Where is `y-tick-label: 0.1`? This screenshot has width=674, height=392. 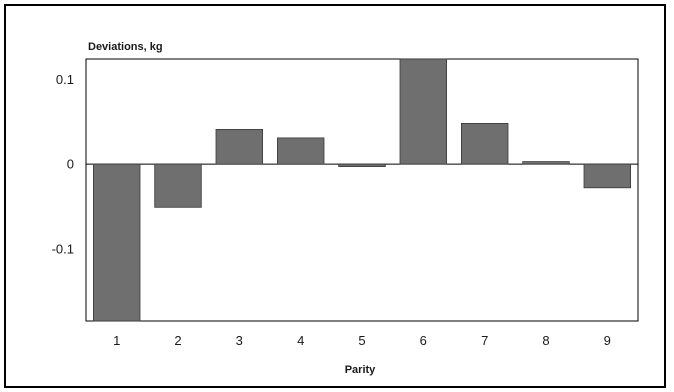
y-tick-label: 0.1 is located at coordinates (65, 79).